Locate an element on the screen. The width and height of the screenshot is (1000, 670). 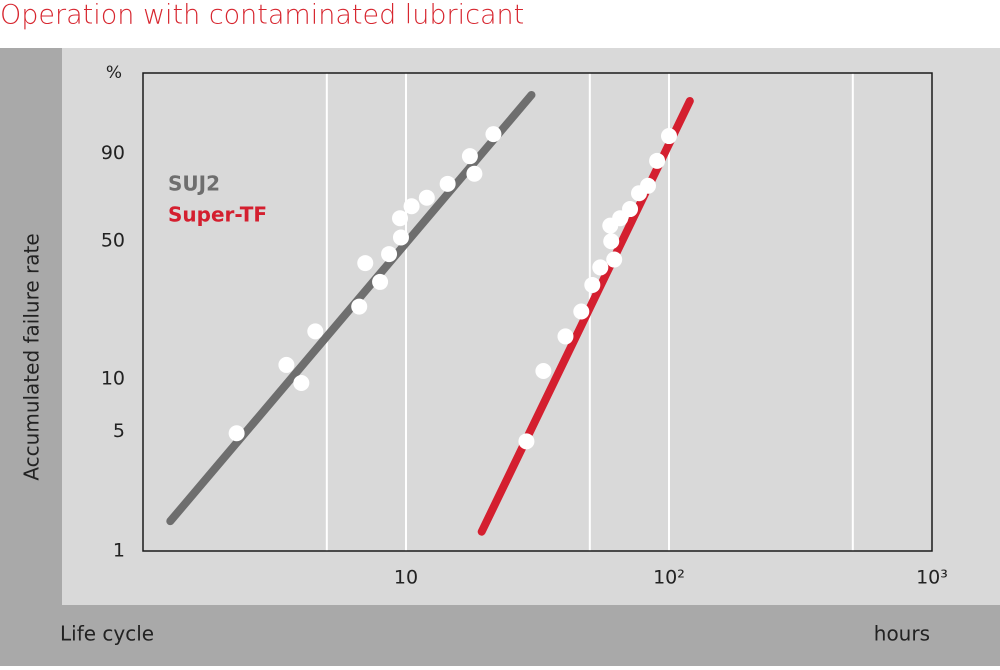
x-tick-label: 10² is located at coordinates (669, 578).